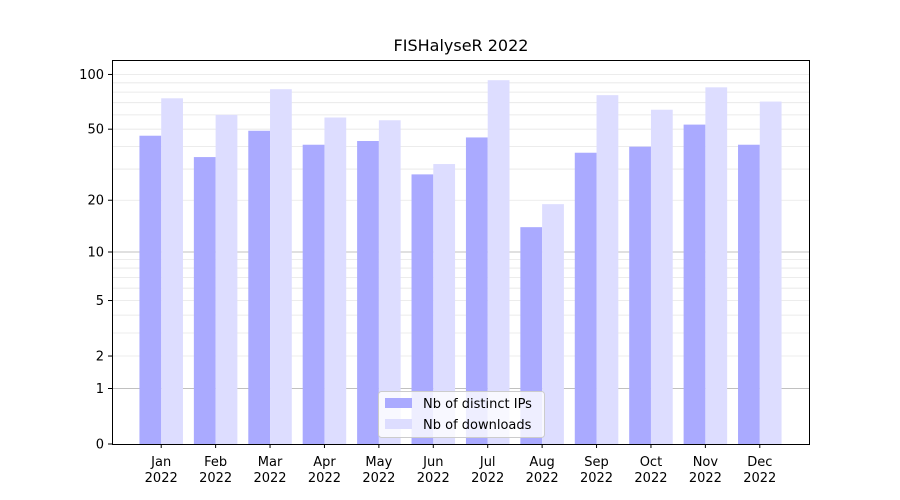 The image size is (900, 500). I want to click on bar-downloads-aug, so click(553, 324).